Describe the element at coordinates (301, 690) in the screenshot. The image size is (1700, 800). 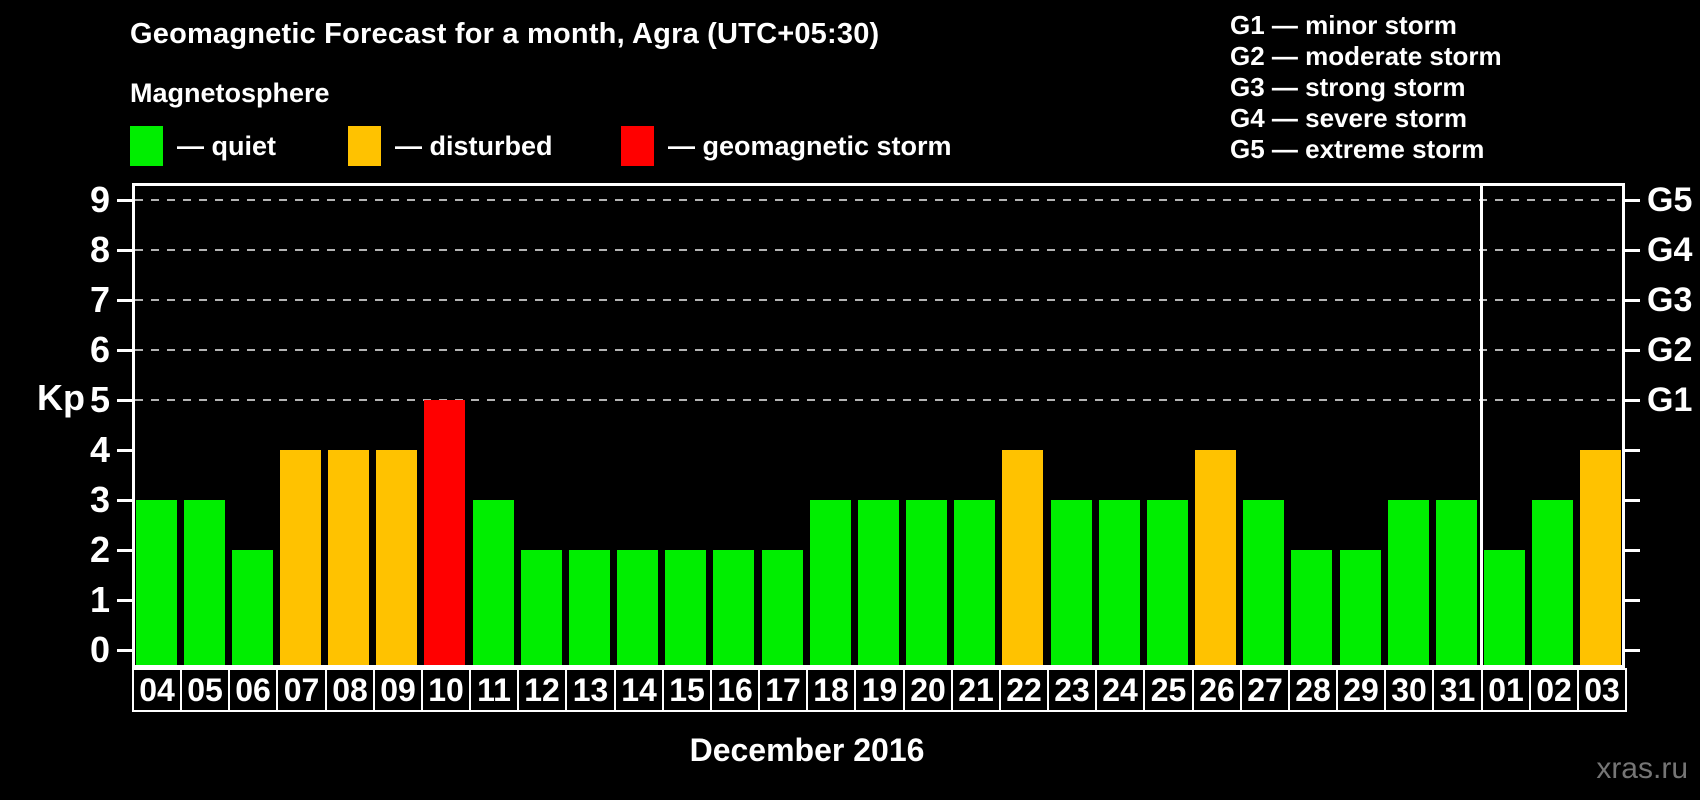
I see `day-label-07: 07` at that location.